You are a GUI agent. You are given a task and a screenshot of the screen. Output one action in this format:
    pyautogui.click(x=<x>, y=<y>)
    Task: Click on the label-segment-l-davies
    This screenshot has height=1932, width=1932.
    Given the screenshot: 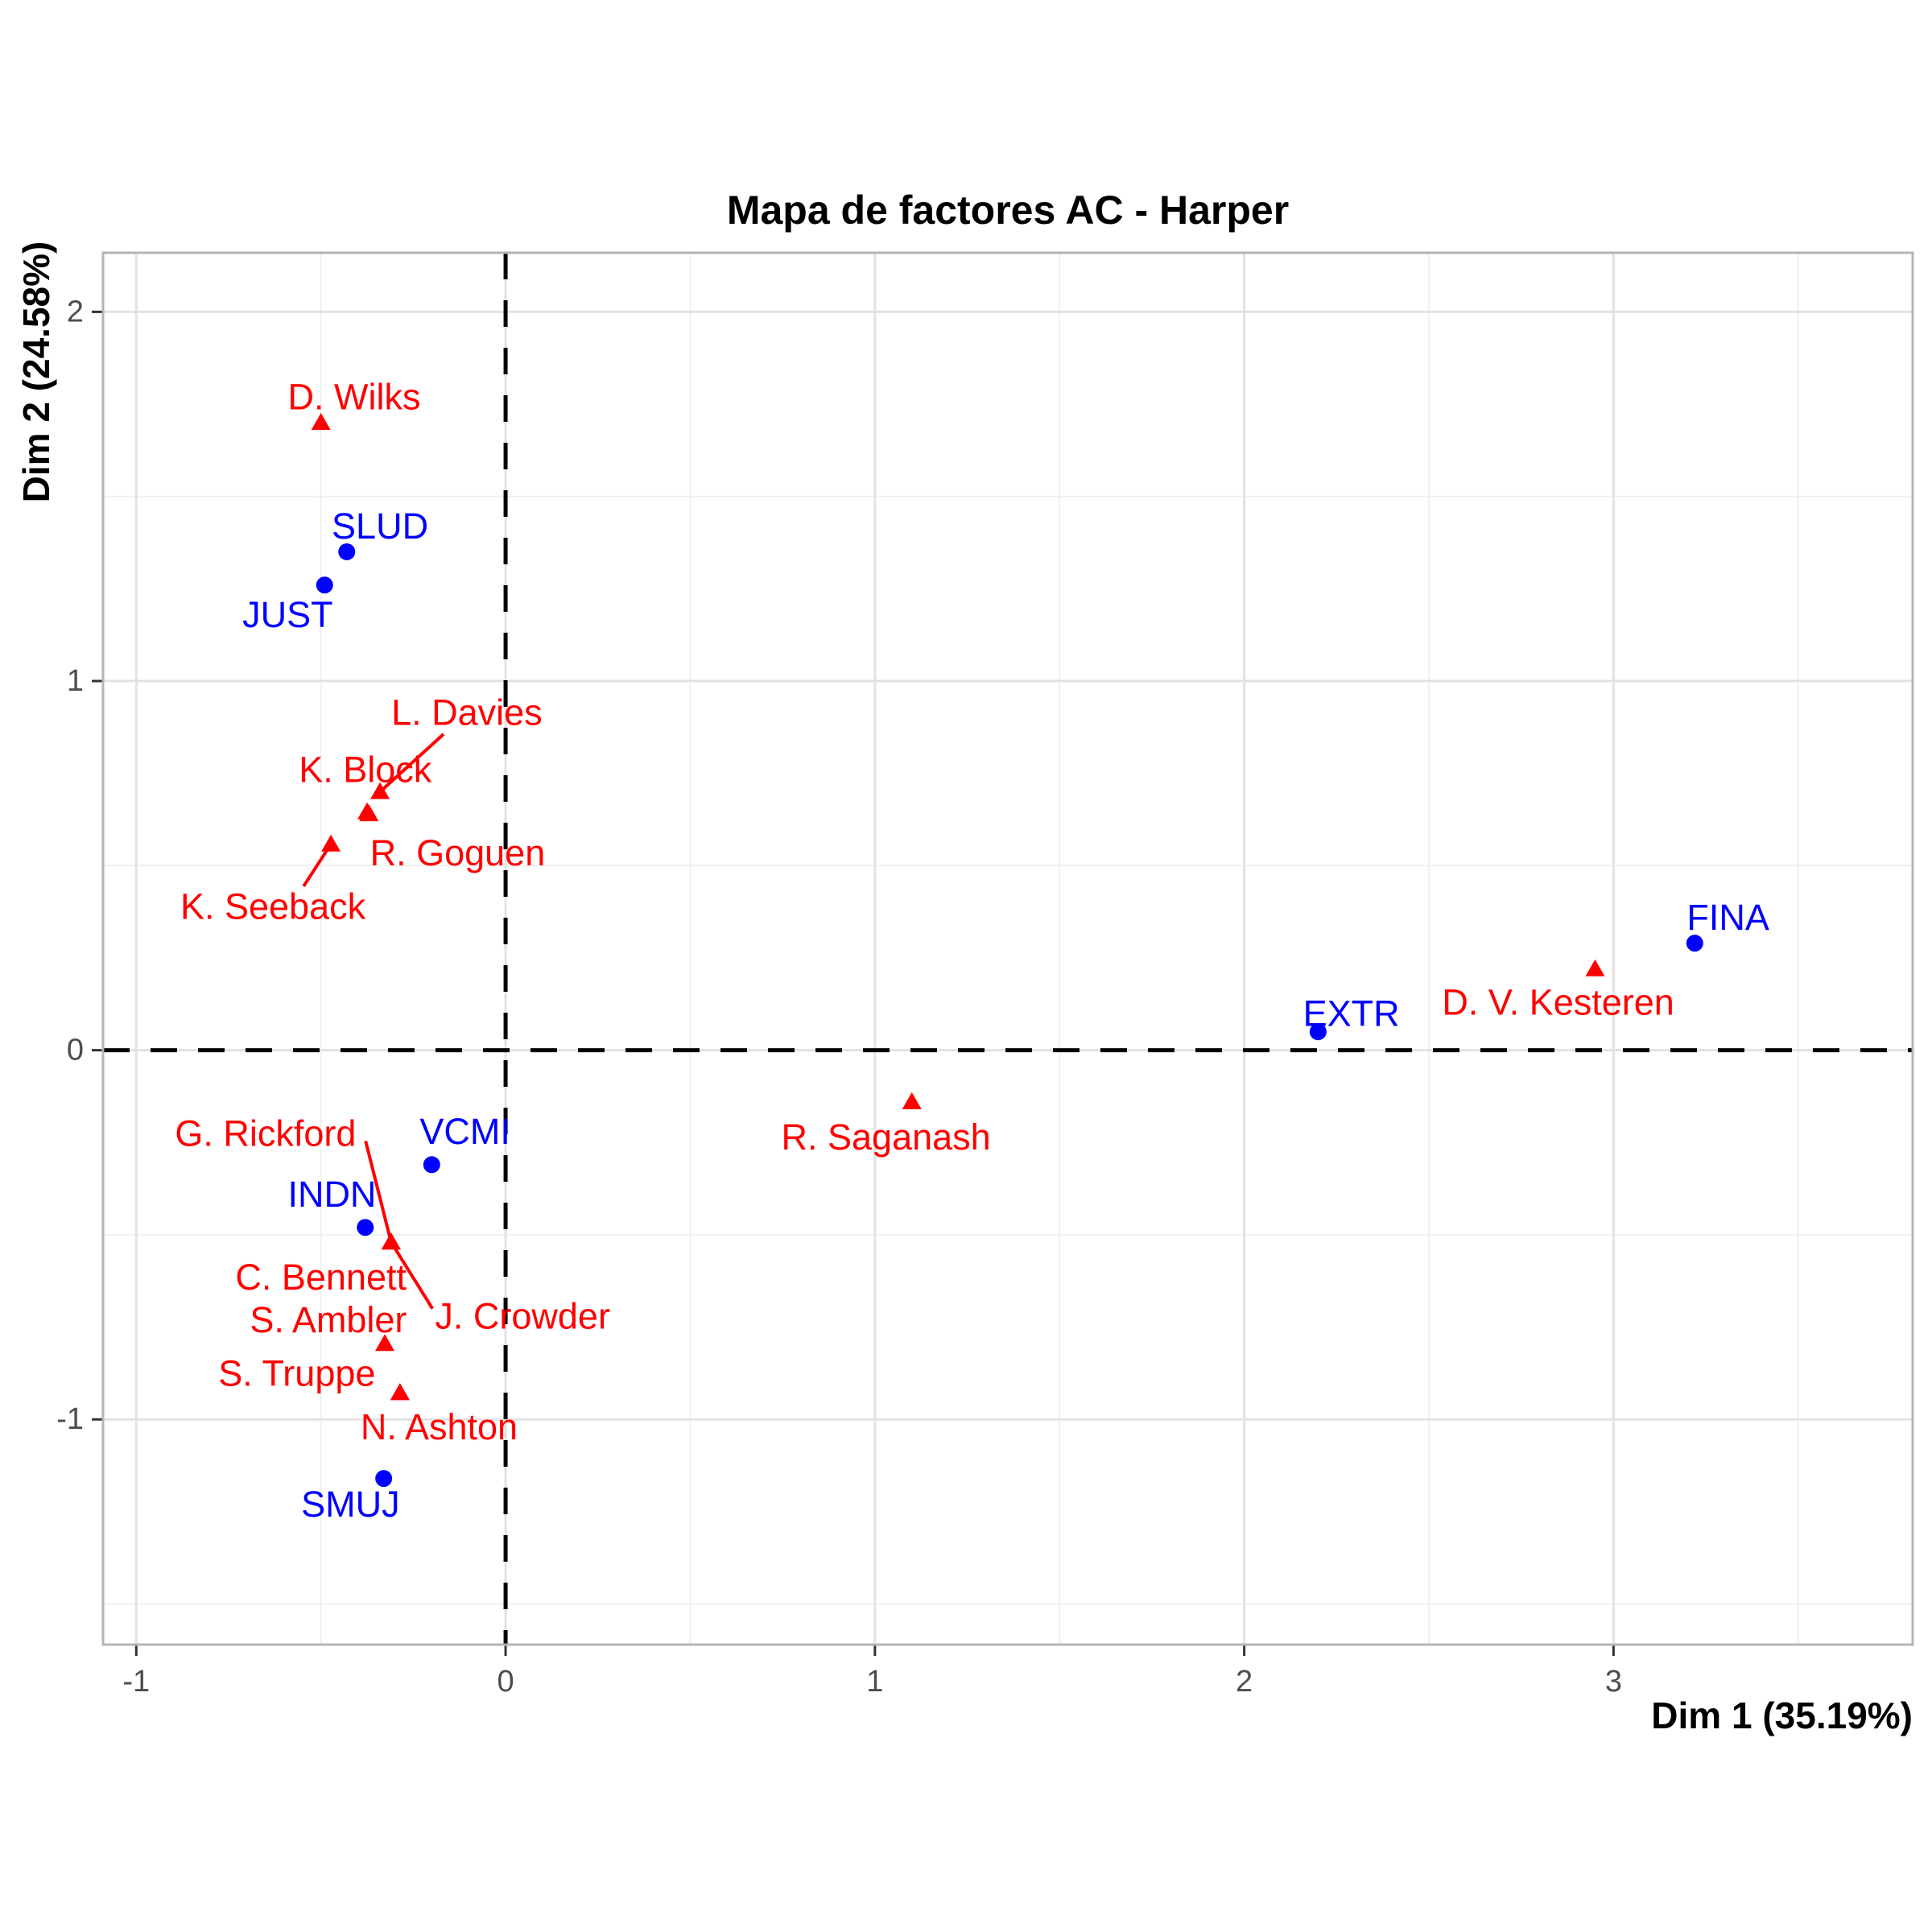 What is the action you would take?
    pyautogui.click(x=411, y=763)
    